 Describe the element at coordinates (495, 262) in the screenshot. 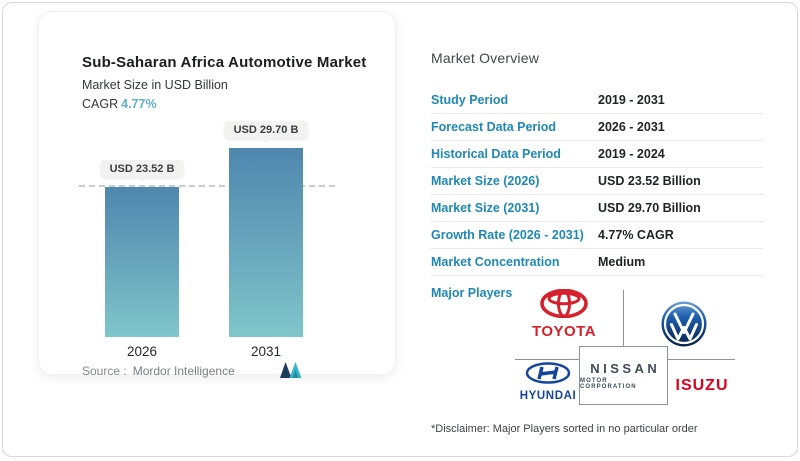

I see `row-label: Market Concentration` at that location.